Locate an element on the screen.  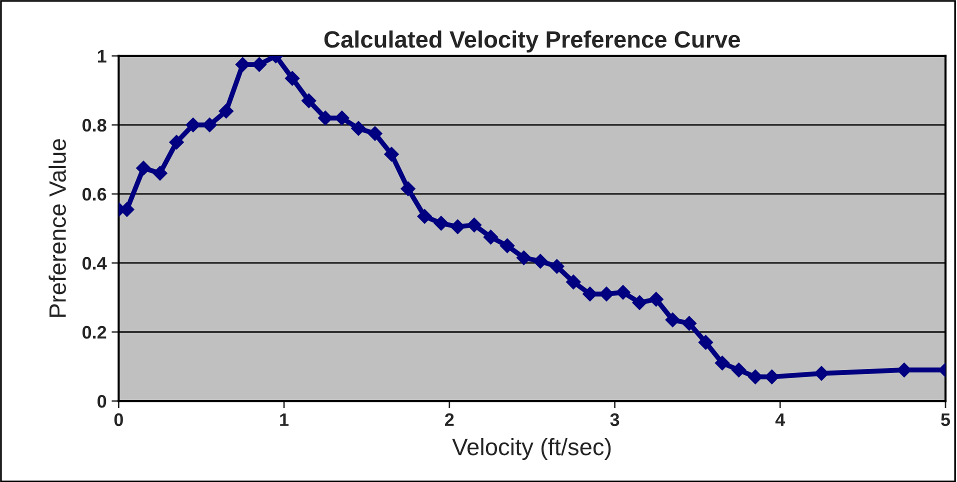
x-tick-label: 2 is located at coordinates (449, 419).